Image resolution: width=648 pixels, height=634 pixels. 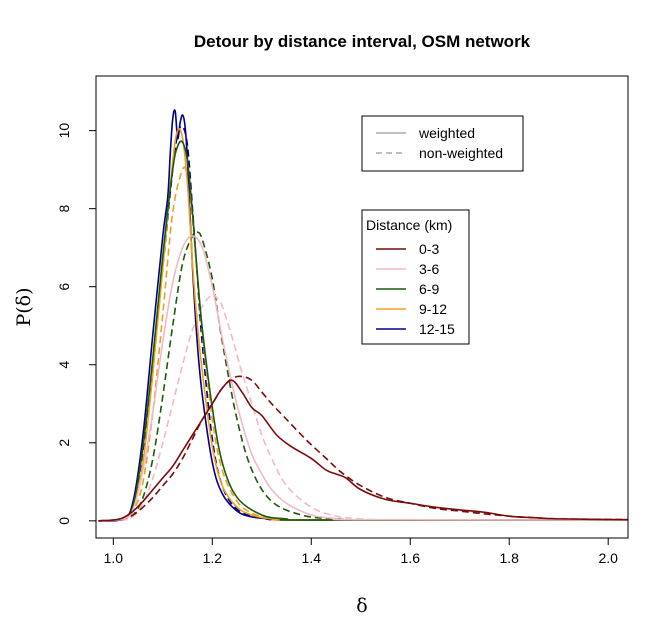 I want to click on x-tick-label: 1.6, so click(x=411, y=558).